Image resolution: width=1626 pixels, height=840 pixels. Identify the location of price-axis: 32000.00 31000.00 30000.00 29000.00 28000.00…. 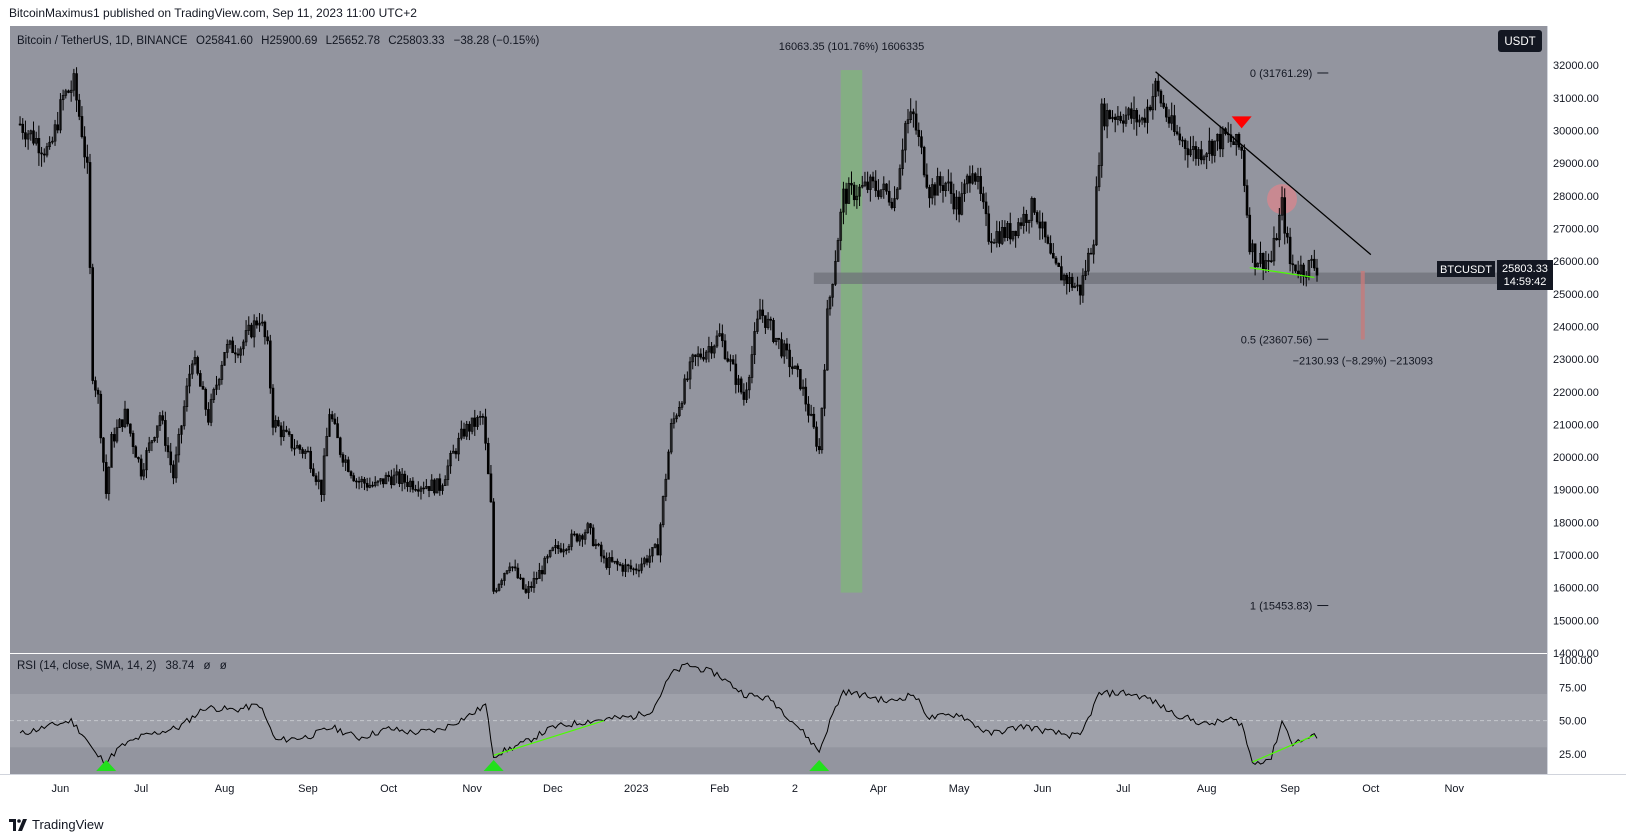
(1576, 360).